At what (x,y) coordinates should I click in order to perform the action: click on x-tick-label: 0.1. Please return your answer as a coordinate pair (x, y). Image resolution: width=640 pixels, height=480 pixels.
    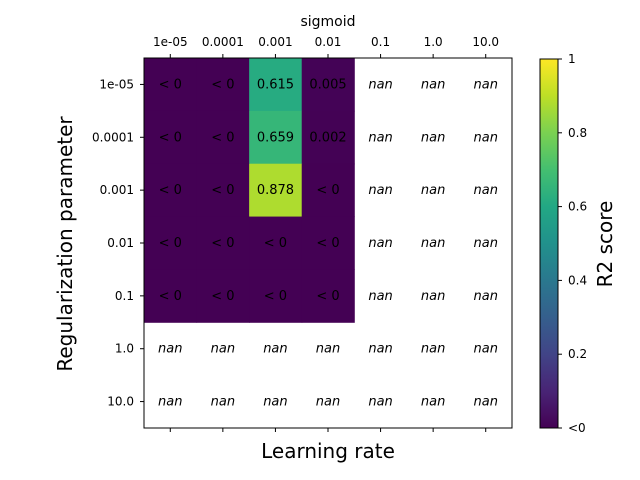
    Looking at the image, I should click on (380, 42).